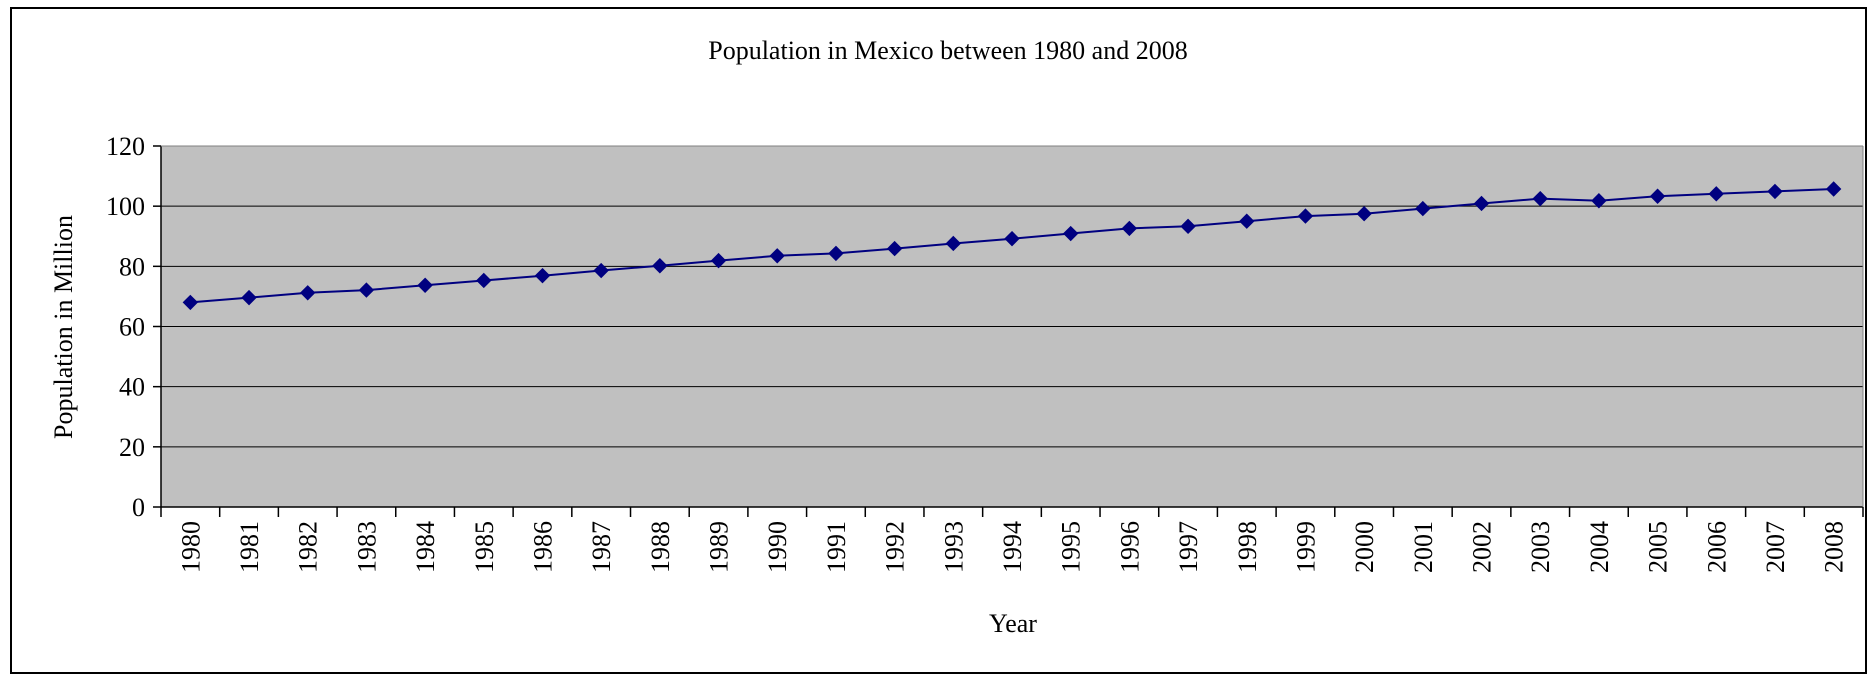 This screenshot has width=1869, height=676. I want to click on marker-1998, so click(1247, 221).